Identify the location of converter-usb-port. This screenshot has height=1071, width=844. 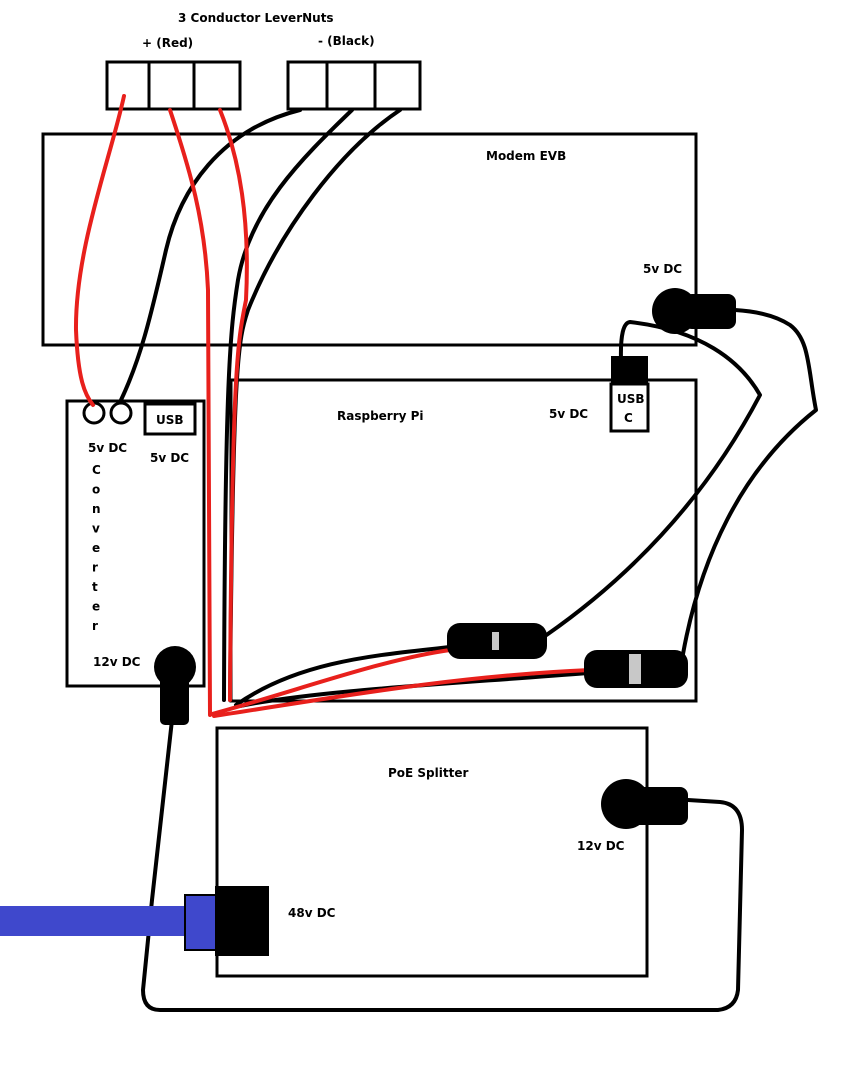
(170, 419).